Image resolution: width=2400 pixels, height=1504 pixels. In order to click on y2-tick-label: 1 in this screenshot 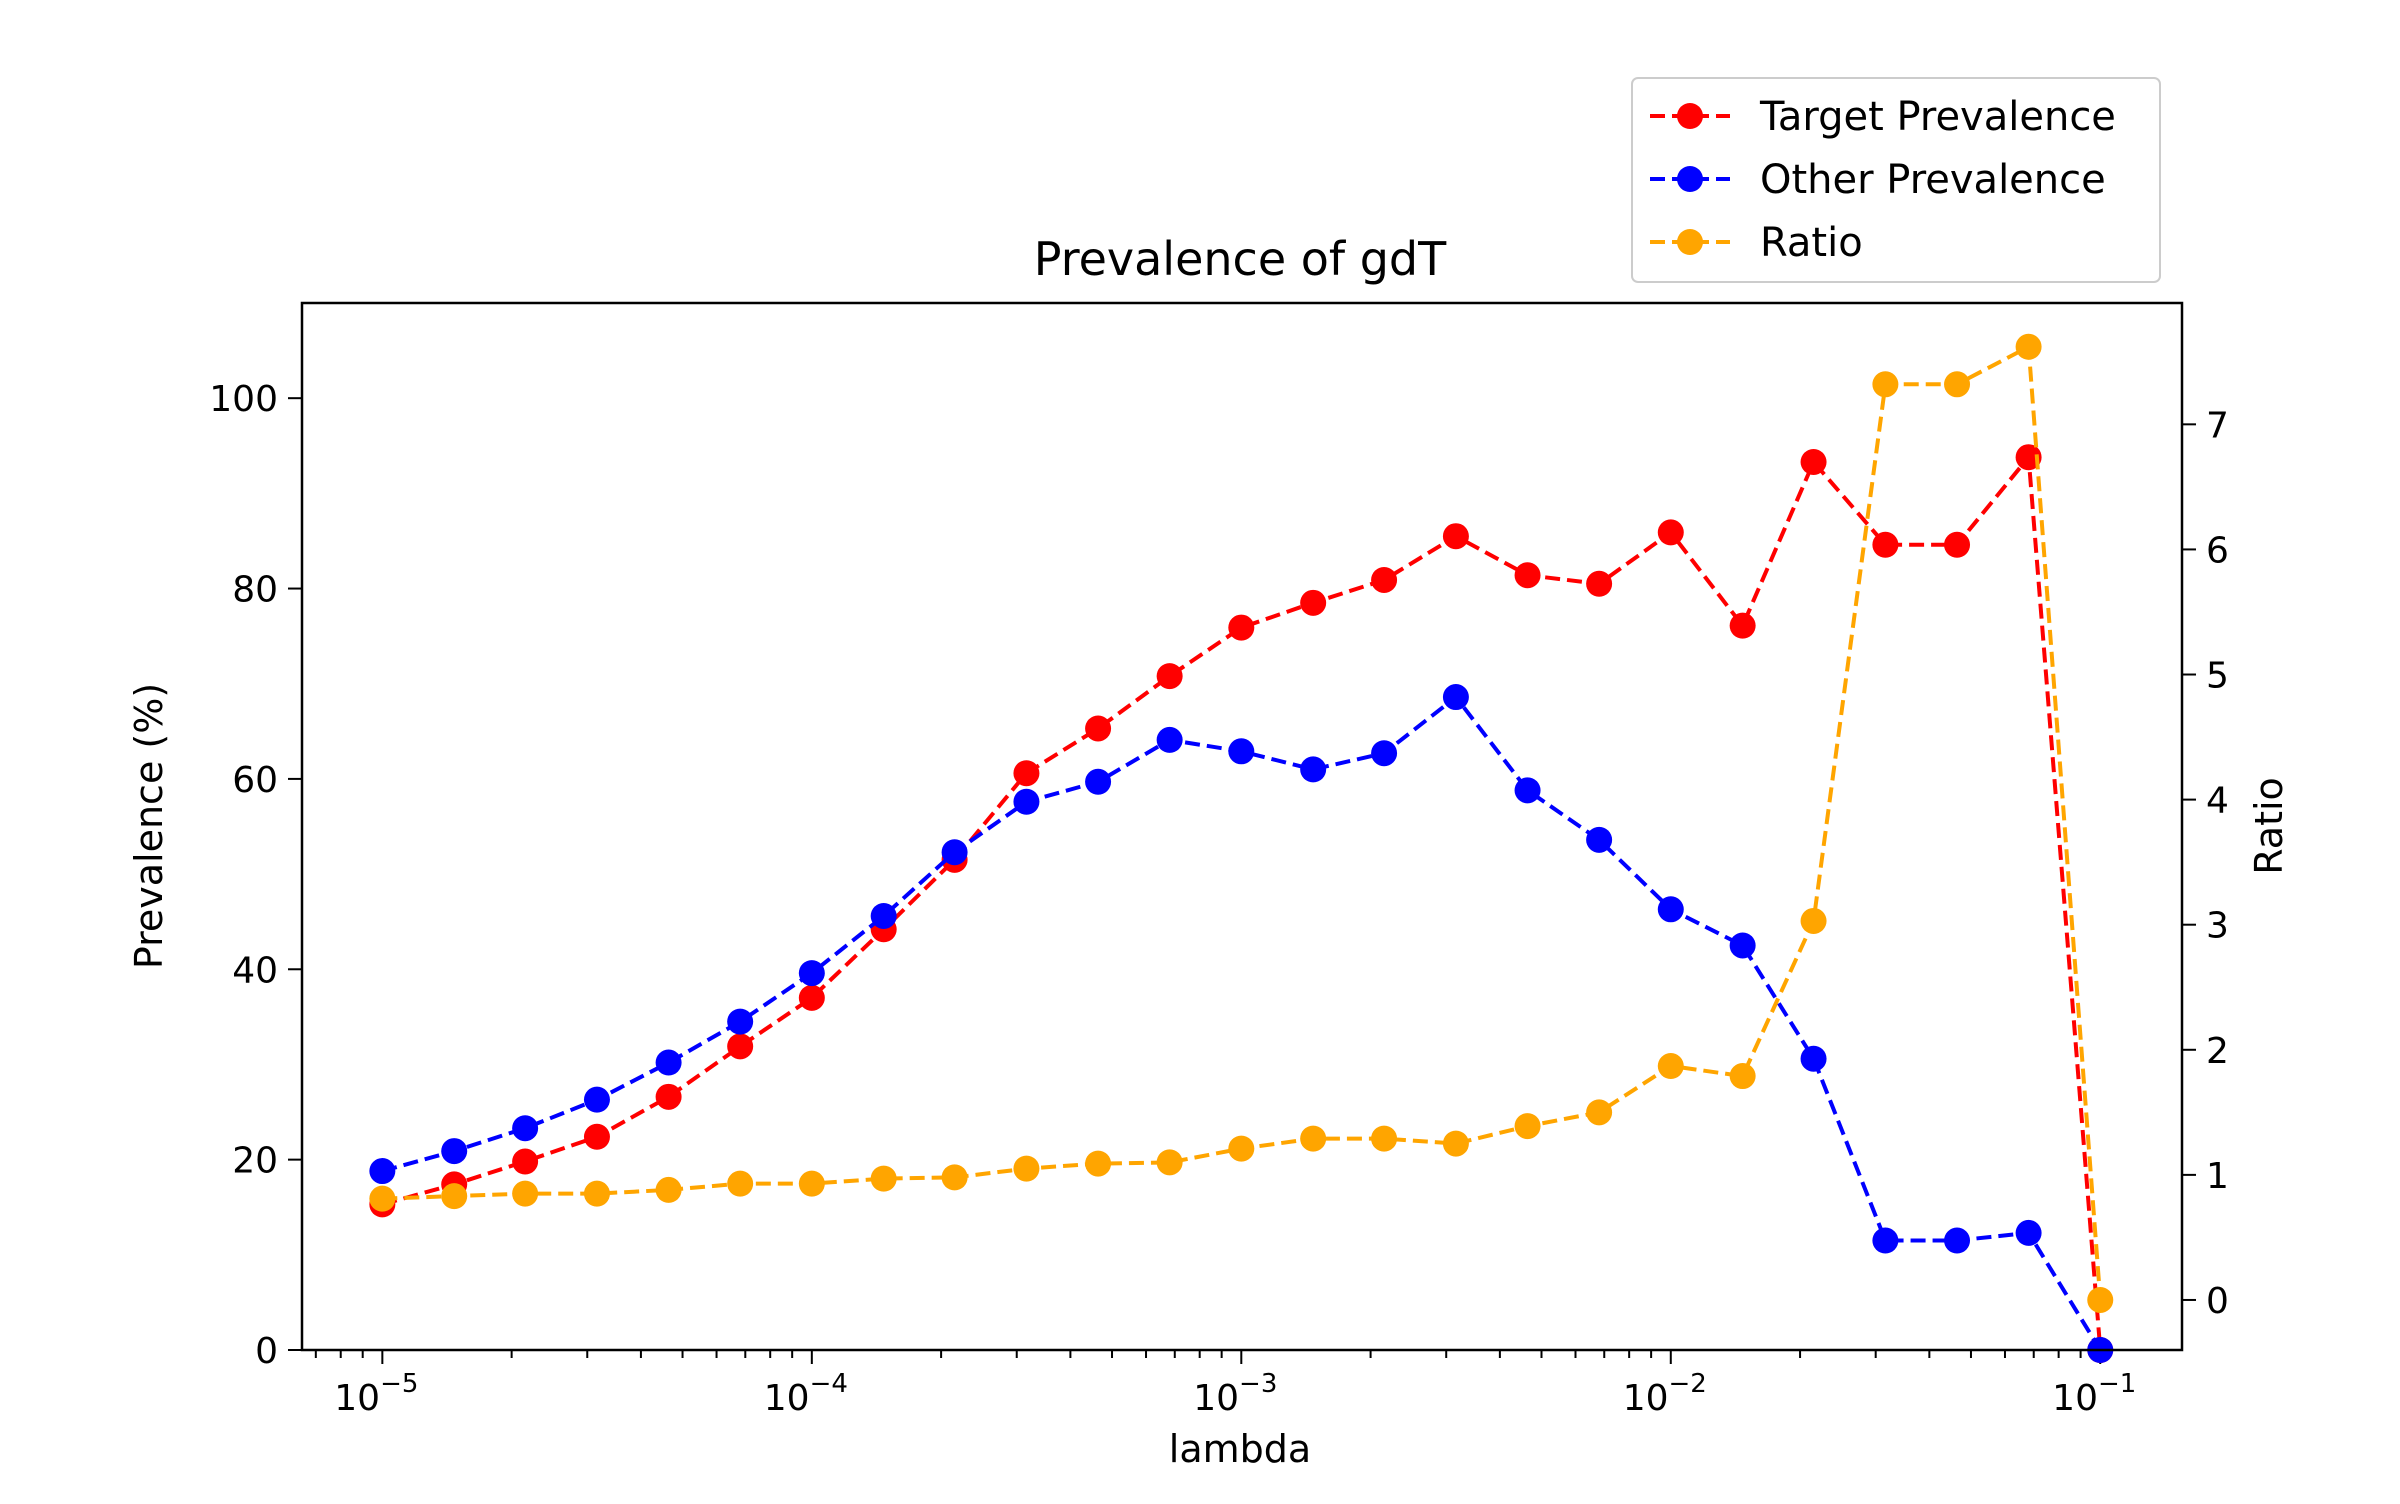, I will do `click(2217, 1176)`.